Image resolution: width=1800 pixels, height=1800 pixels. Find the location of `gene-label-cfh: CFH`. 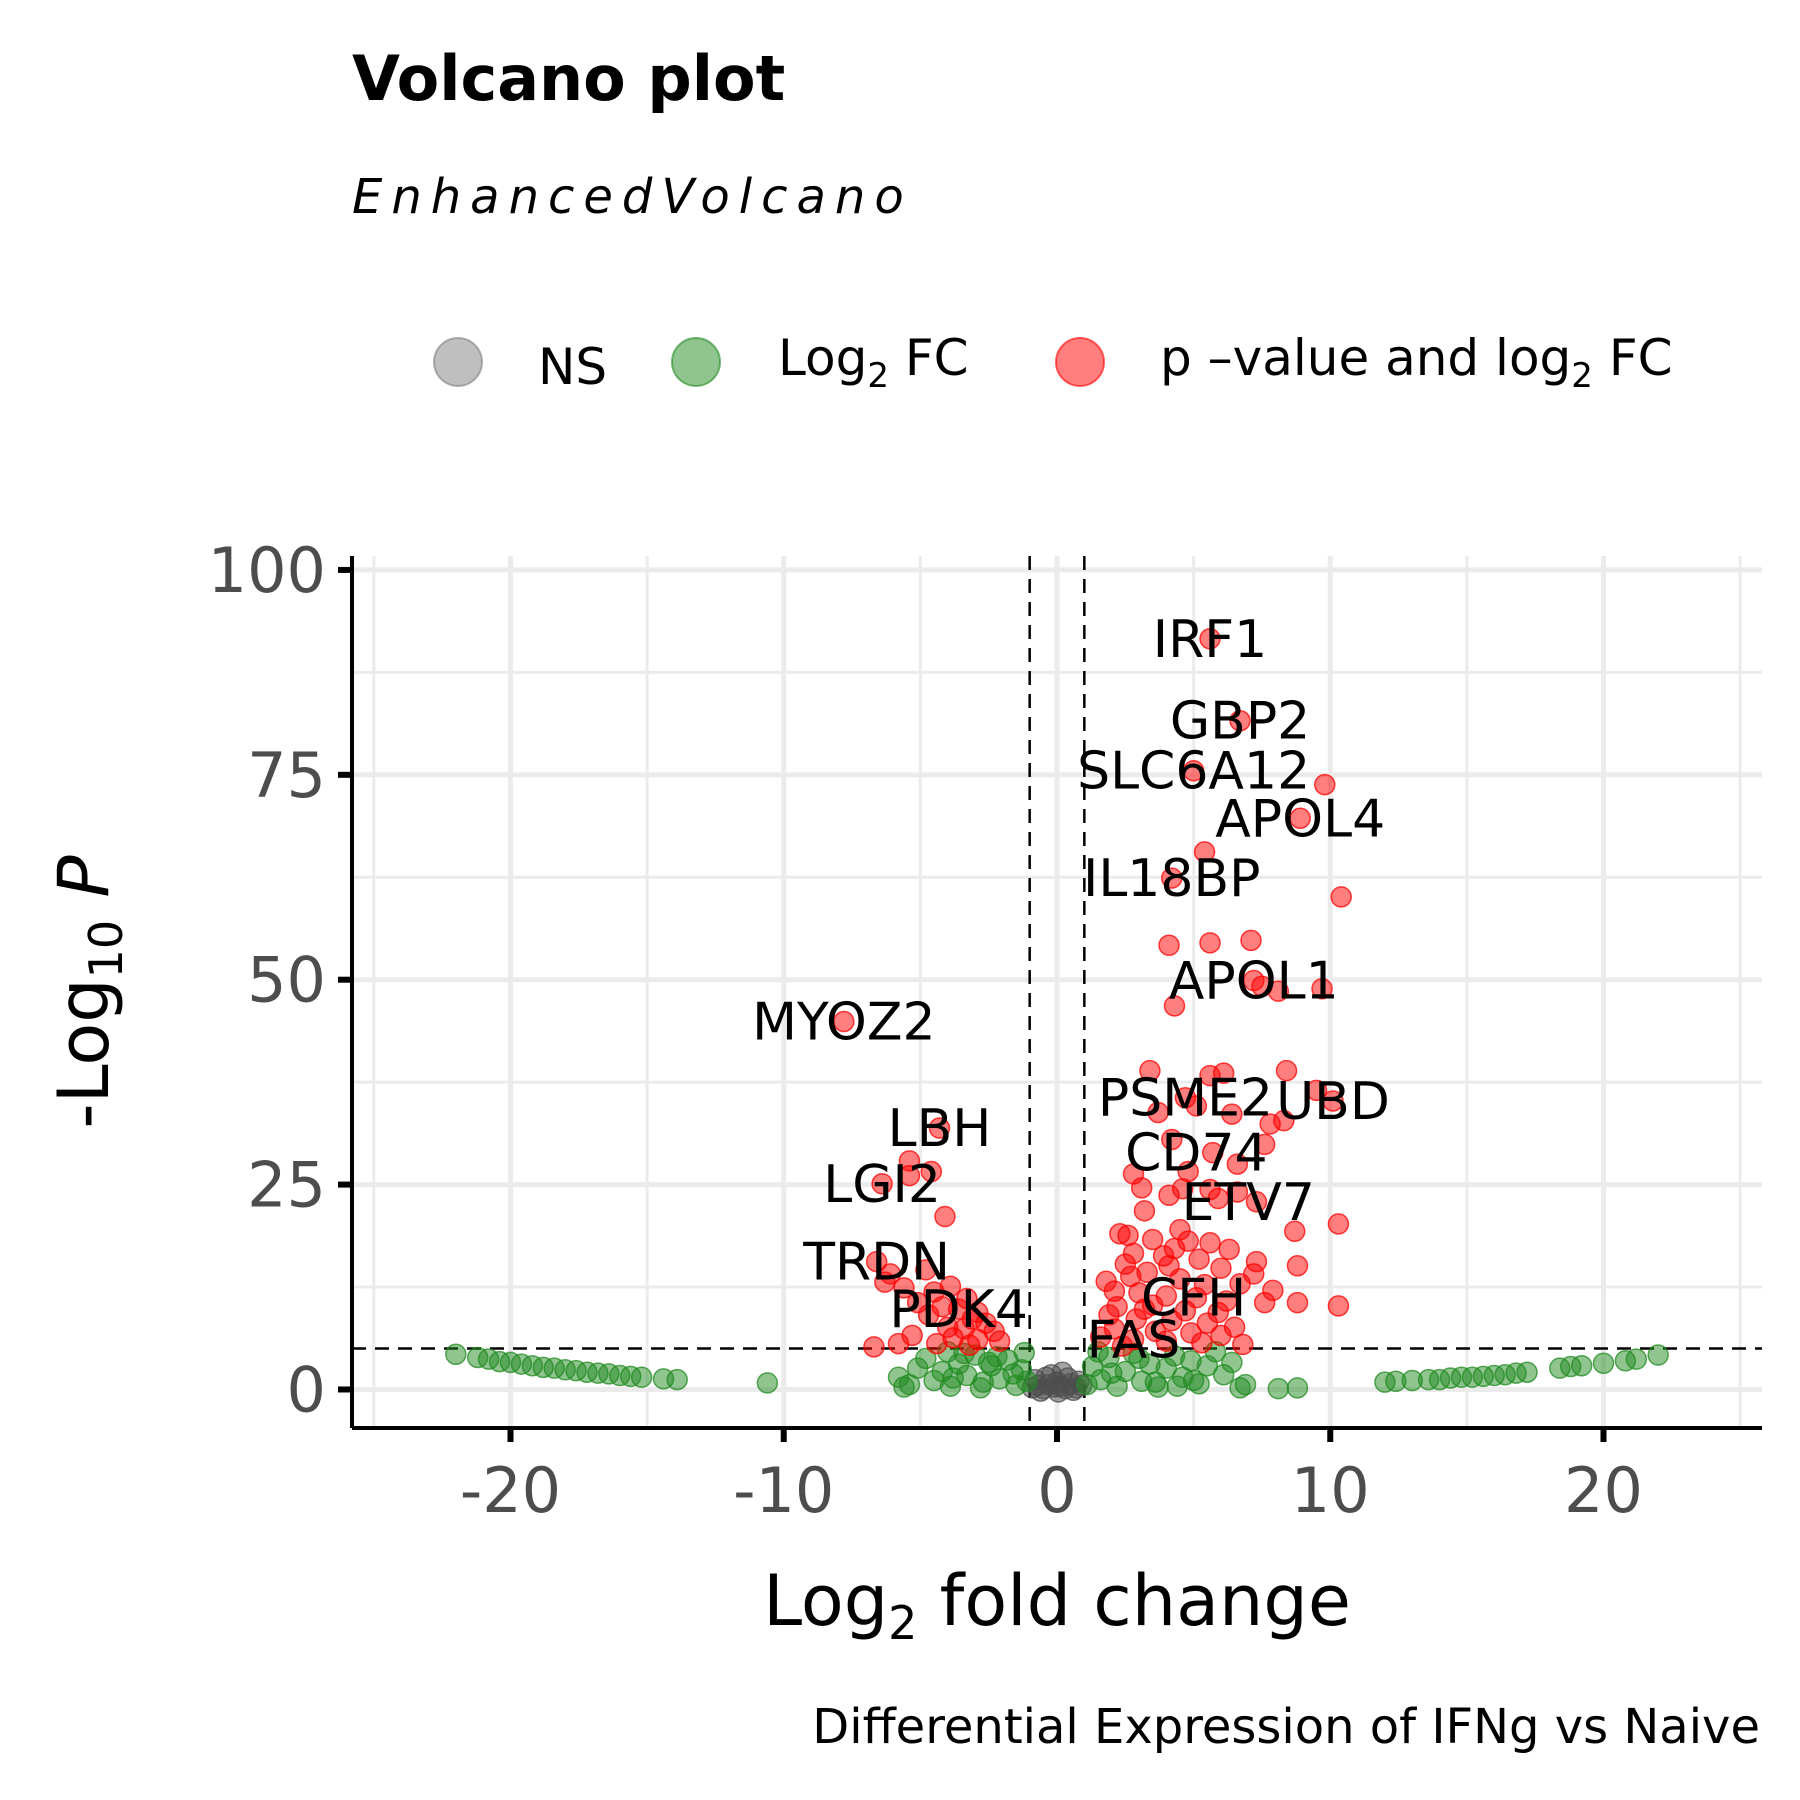

gene-label-cfh: CFH is located at coordinates (1193, 1299).